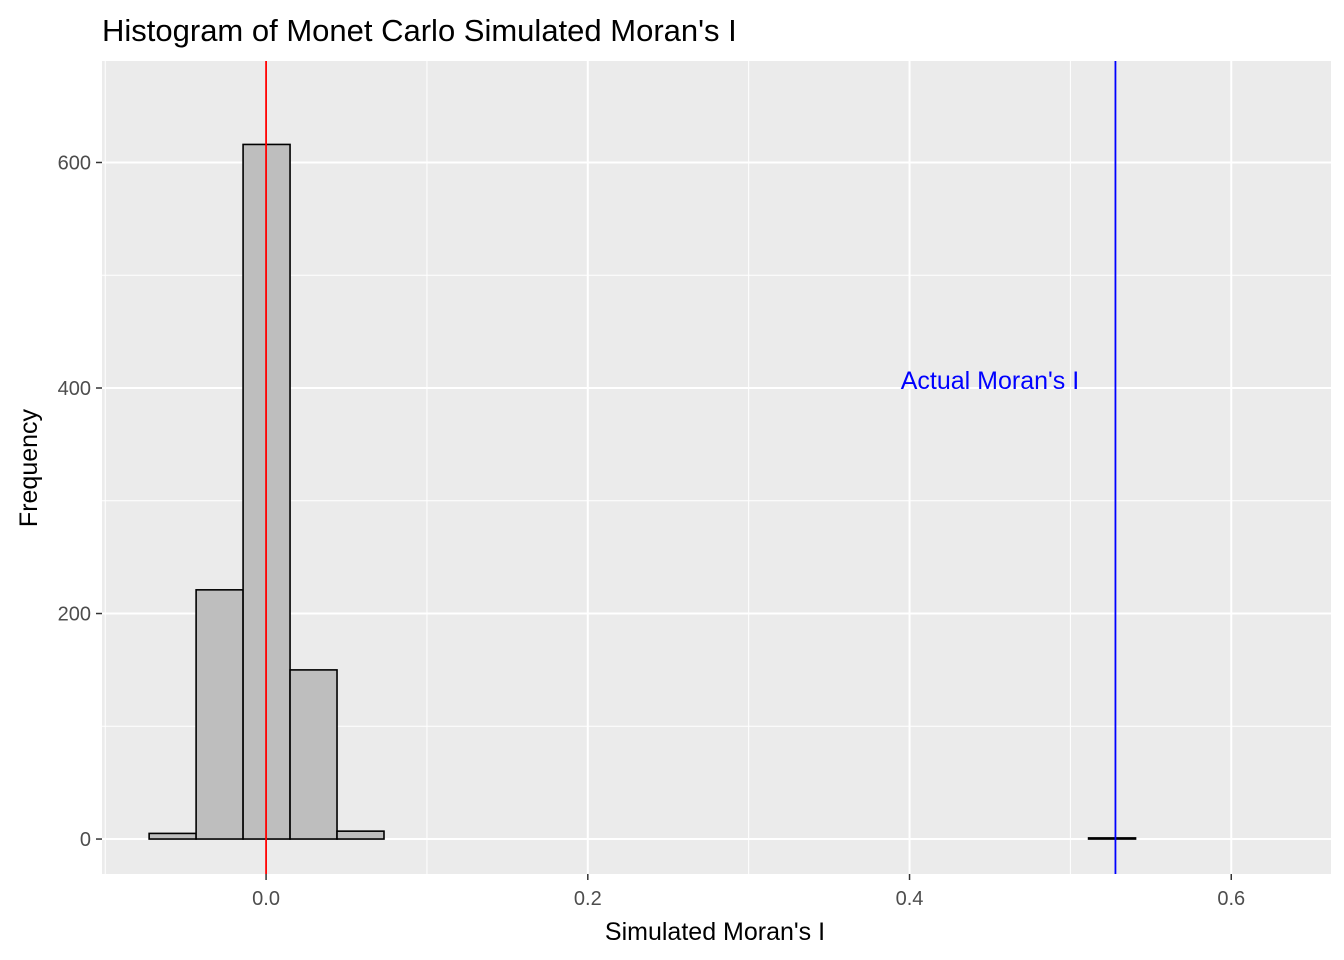 The height and width of the screenshot is (960, 1344). Describe the element at coordinates (990, 381) in the screenshot. I see `actual-morans-i-annotation: Actual Moran's I` at that location.